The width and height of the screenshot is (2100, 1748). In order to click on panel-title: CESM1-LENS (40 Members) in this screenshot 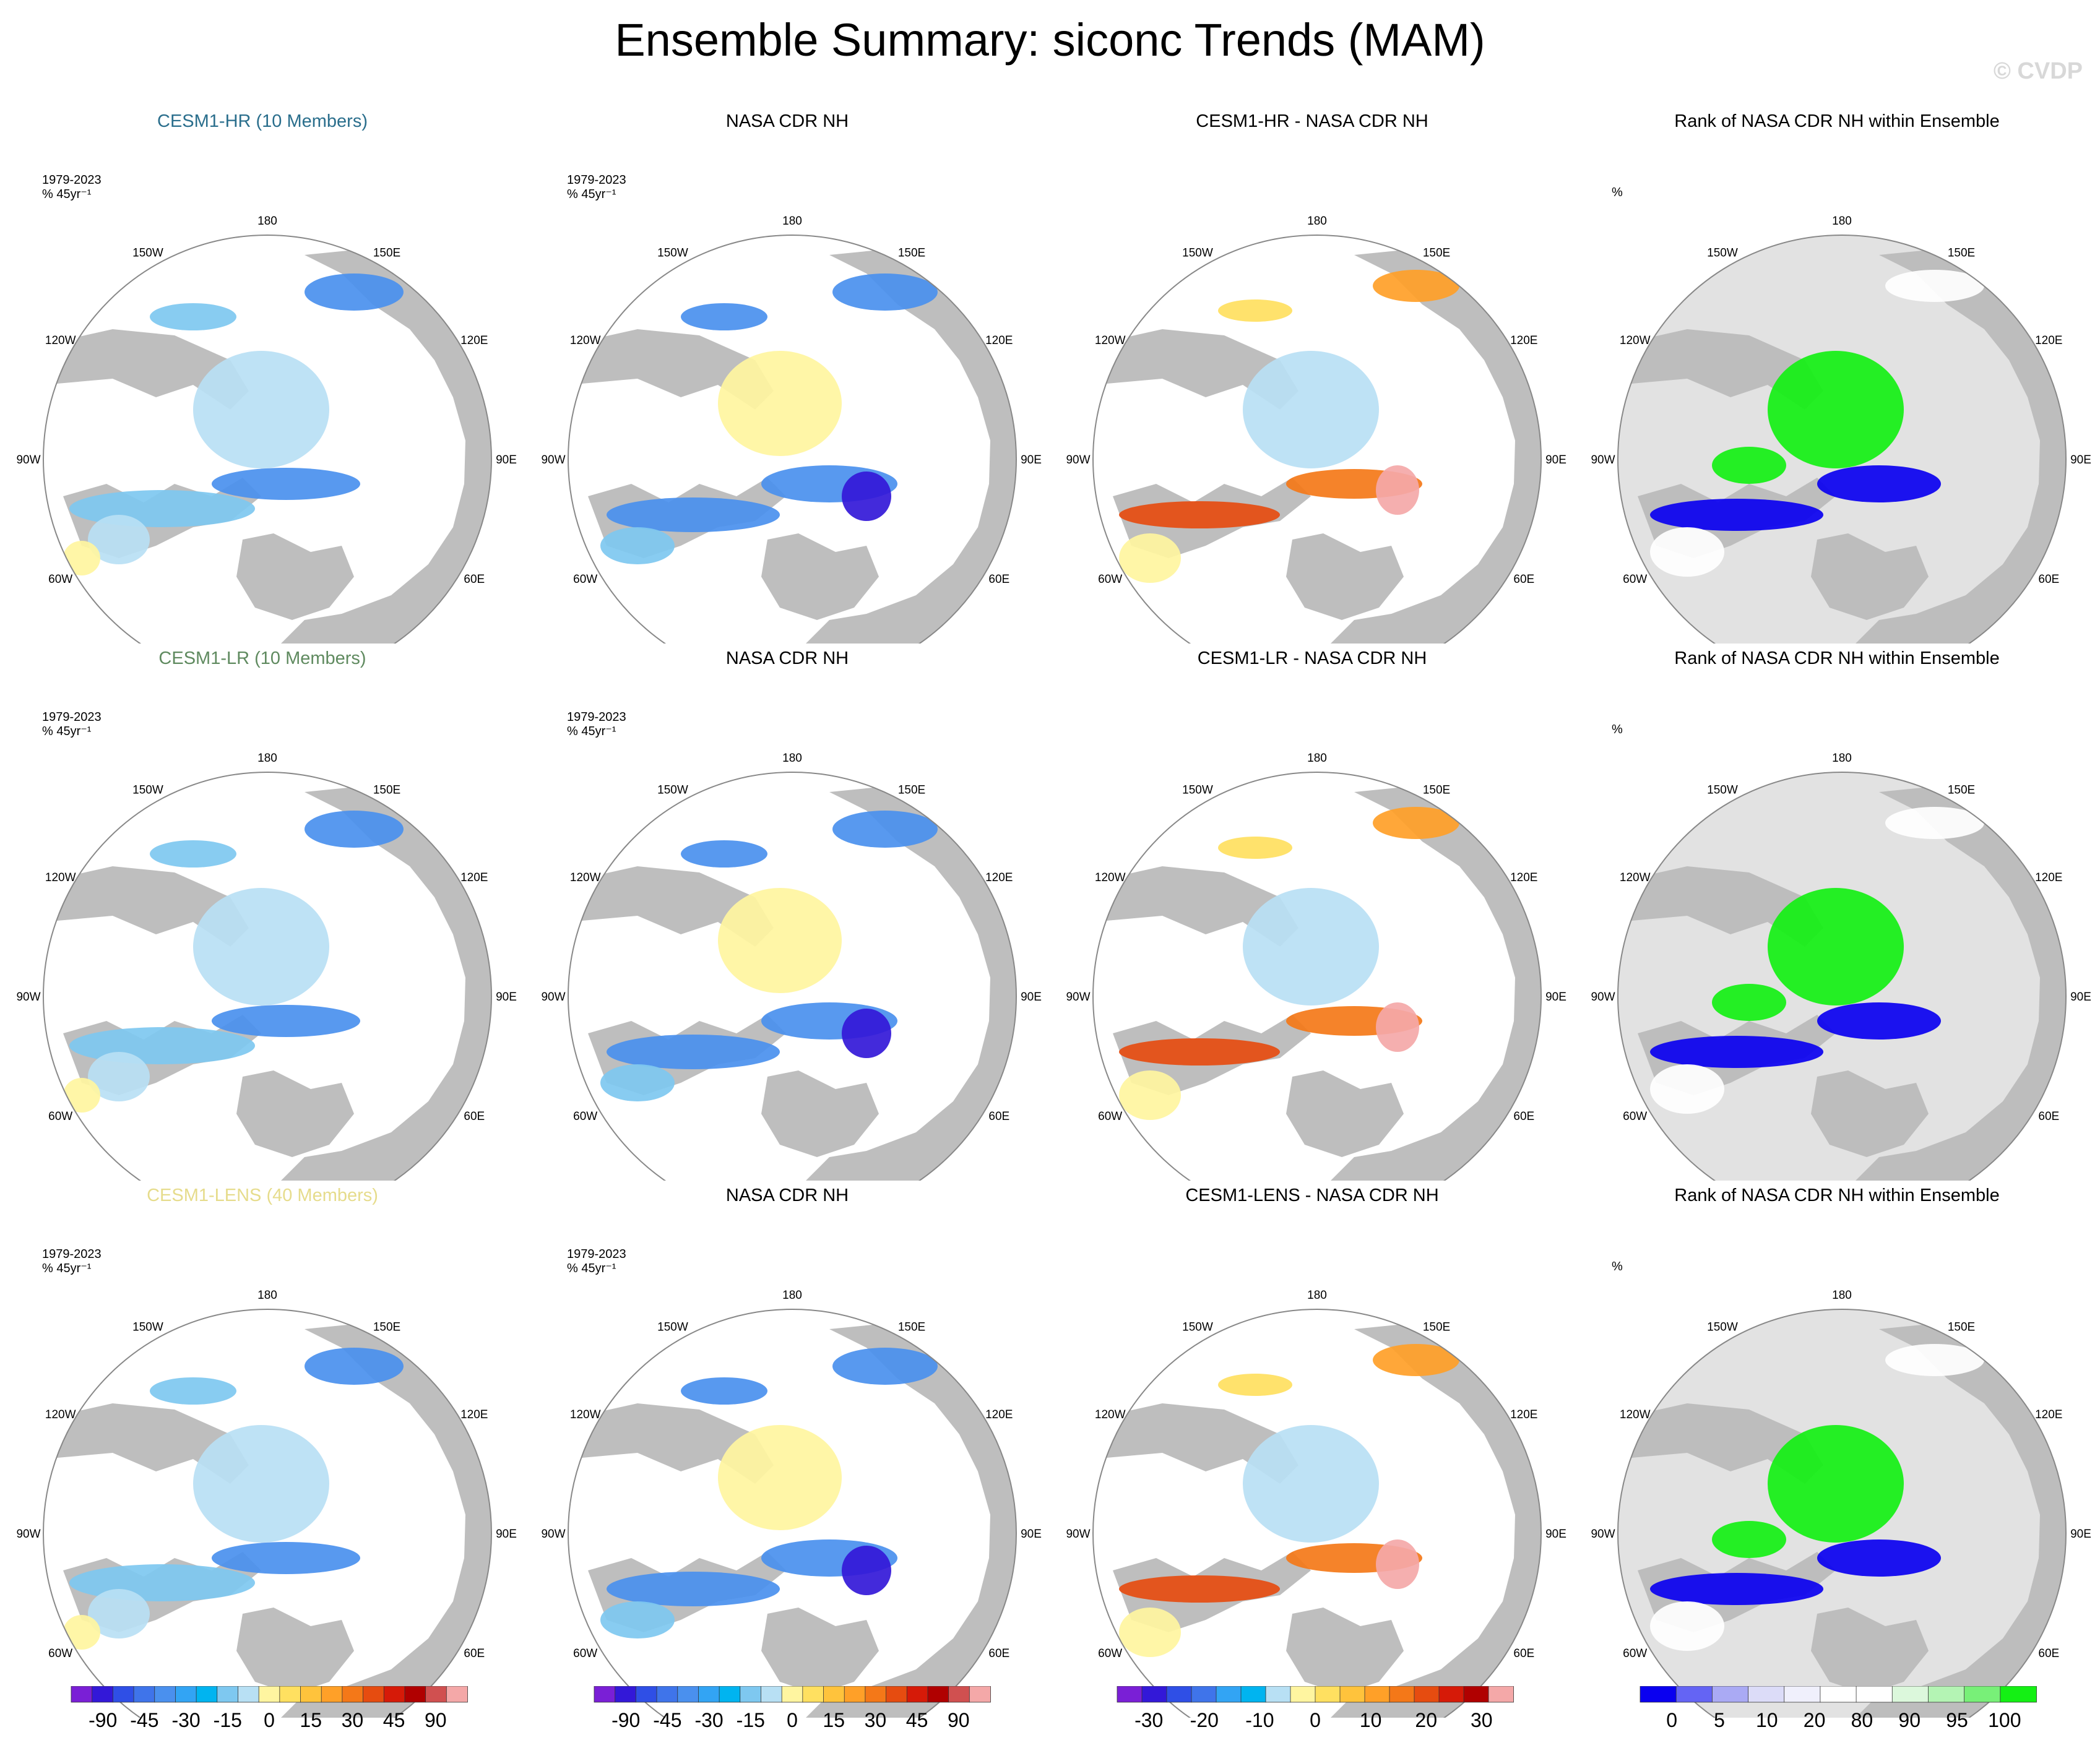, I will do `click(262, 1195)`.